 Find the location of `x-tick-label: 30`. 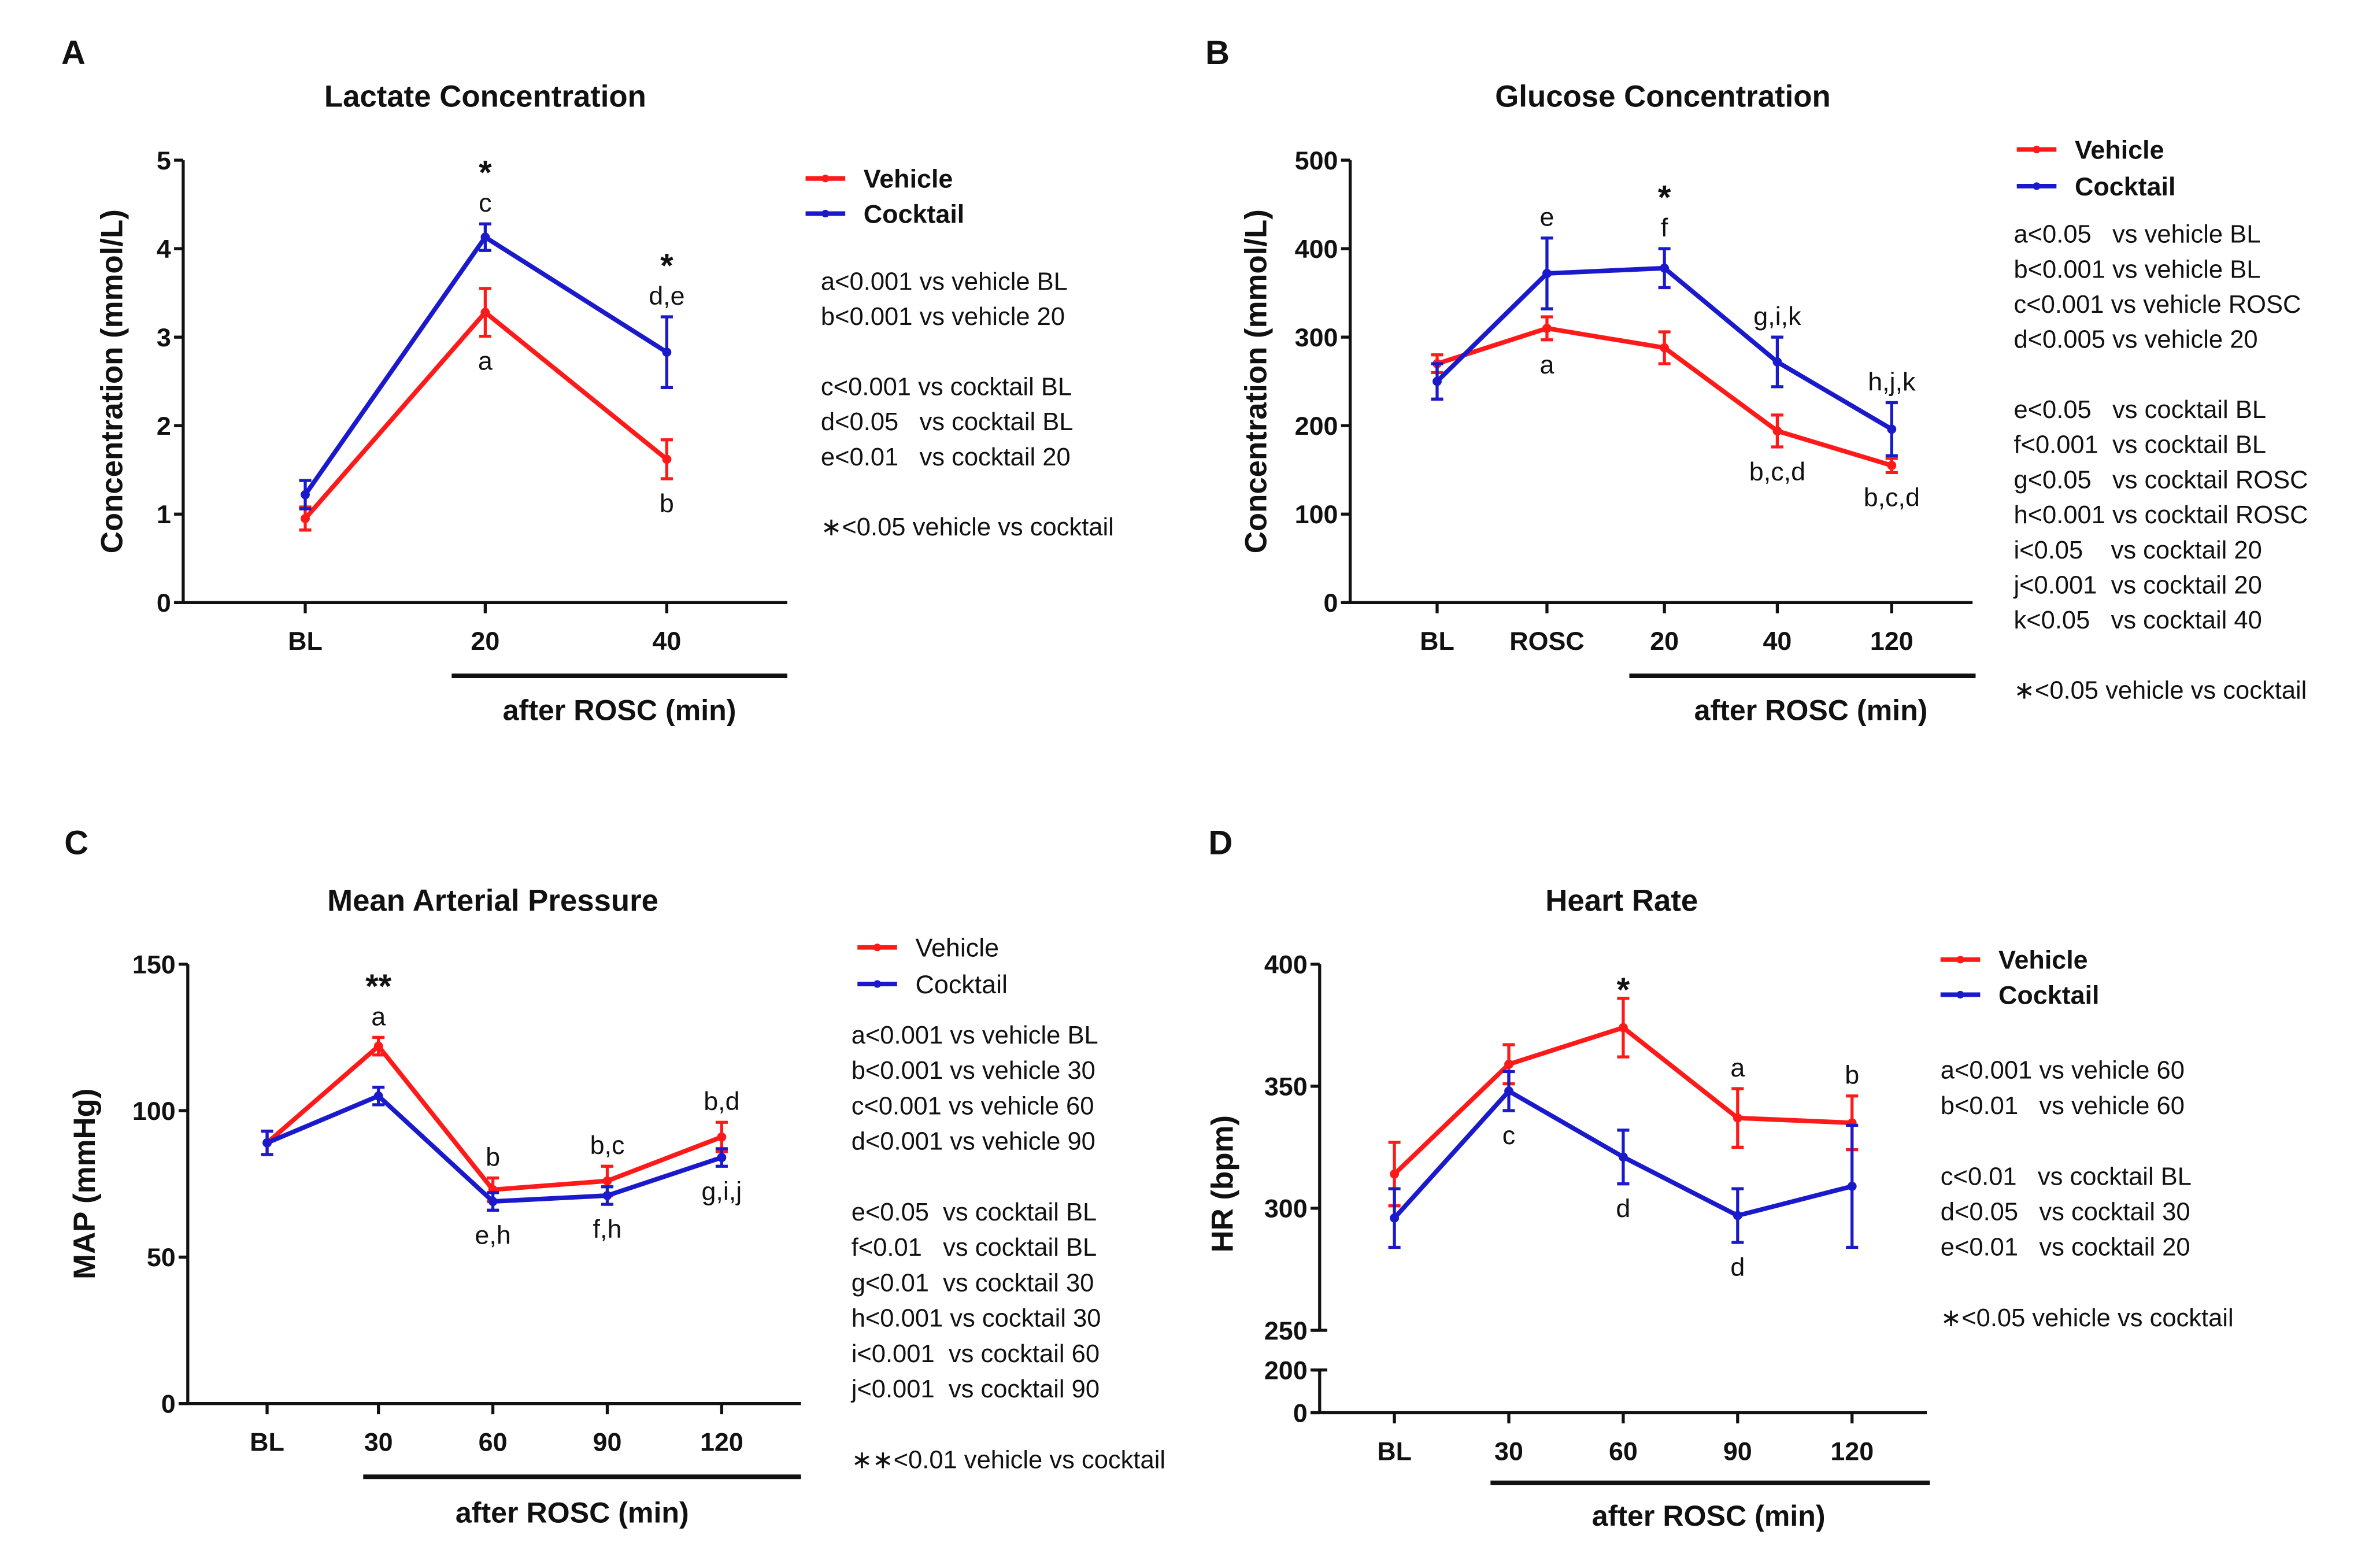

x-tick-label: 30 is located at coordinates (378, 1441).